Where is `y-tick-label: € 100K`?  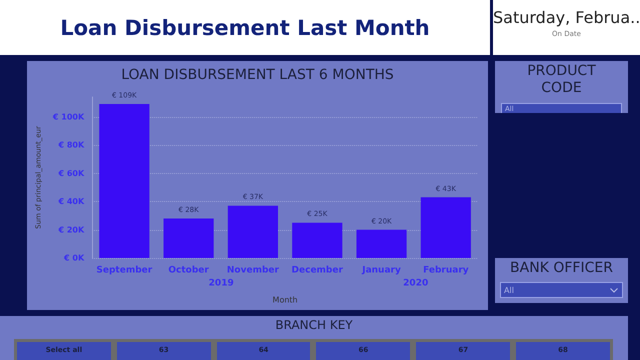 y-tick-label: € 100K is located at coordinates (68, 117).